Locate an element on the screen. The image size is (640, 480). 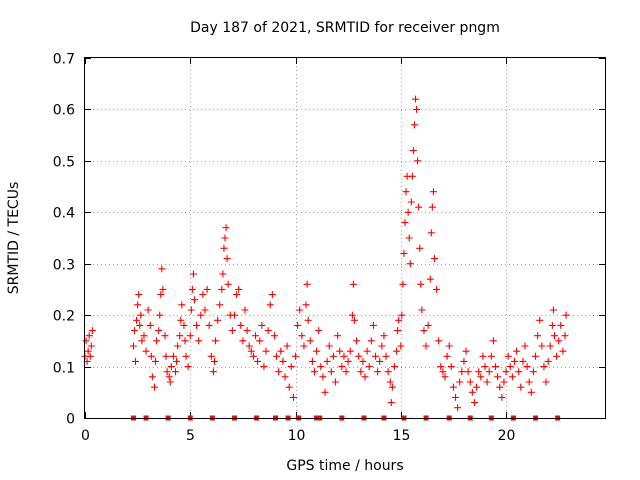
y-tick-label: 0.3 is located at coordinates (64, 266).